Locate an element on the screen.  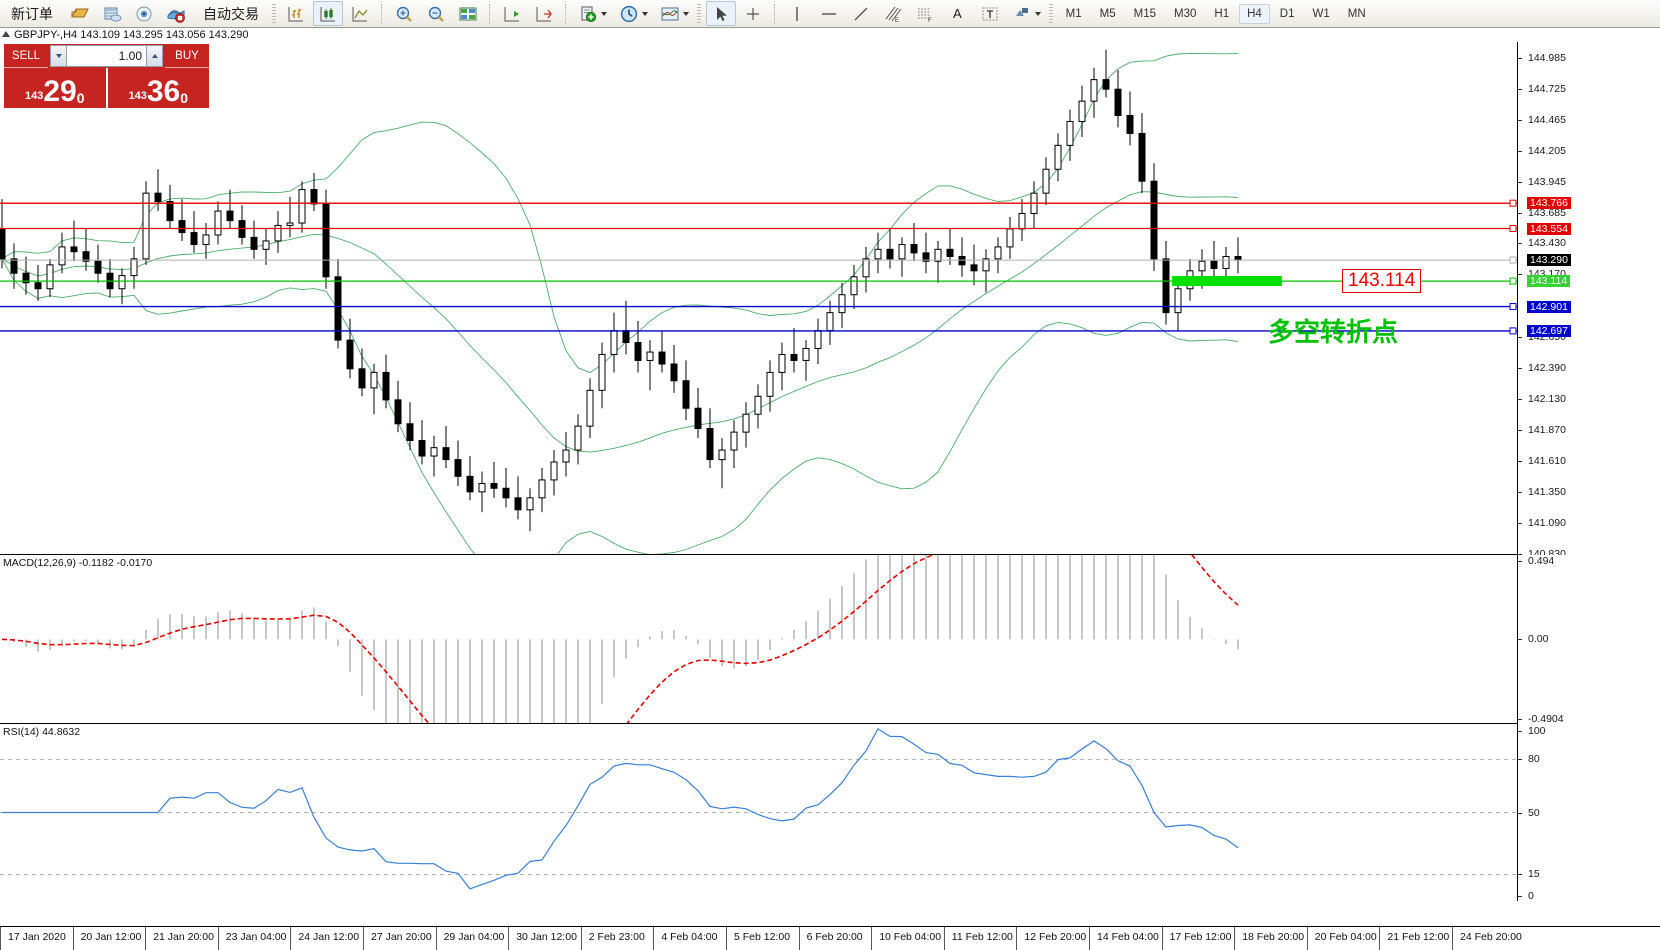
toolbar-grip is located at coordinates (274, 13).